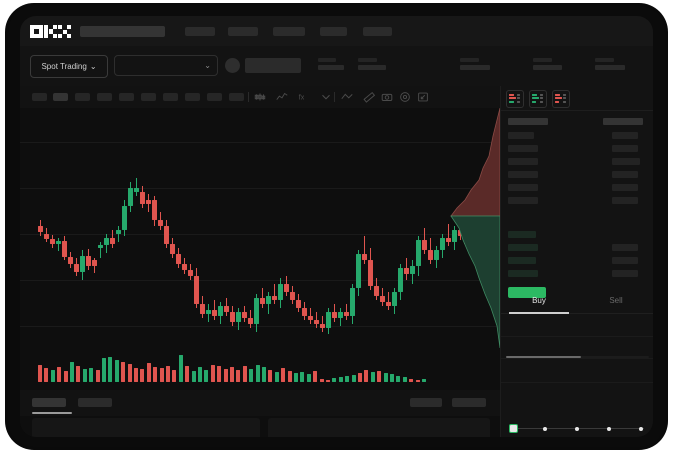  Describe the element at coordinates (379, 427) in the screenshot. I see `bottom-panel-right` at that location.